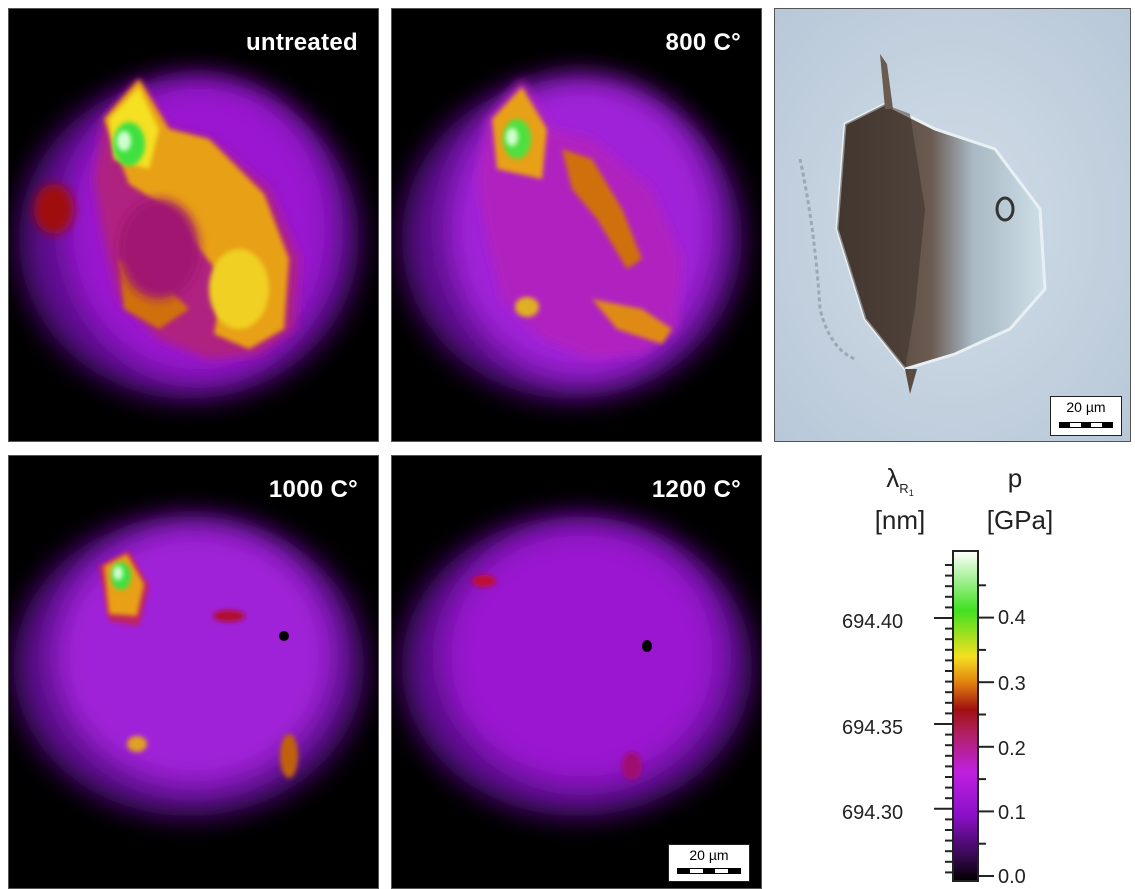 Image resolution: width=1135 pixels, height=889 pixels. I want to click on colorbar-left-title: λR1, so click(900, 480).